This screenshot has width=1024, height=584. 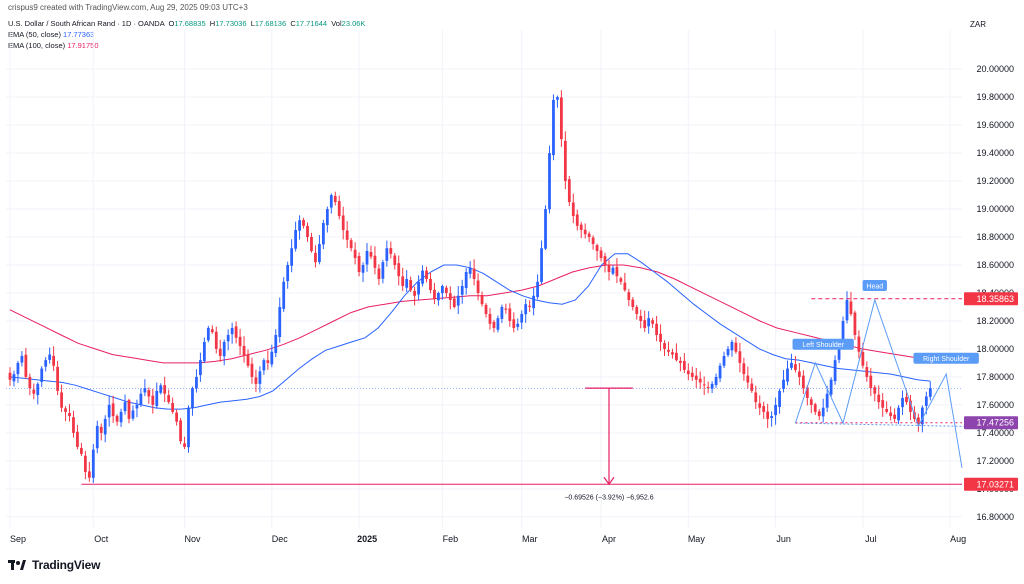 I want to click on price-tick-label: 19.00000, so click(x=995, y=209).